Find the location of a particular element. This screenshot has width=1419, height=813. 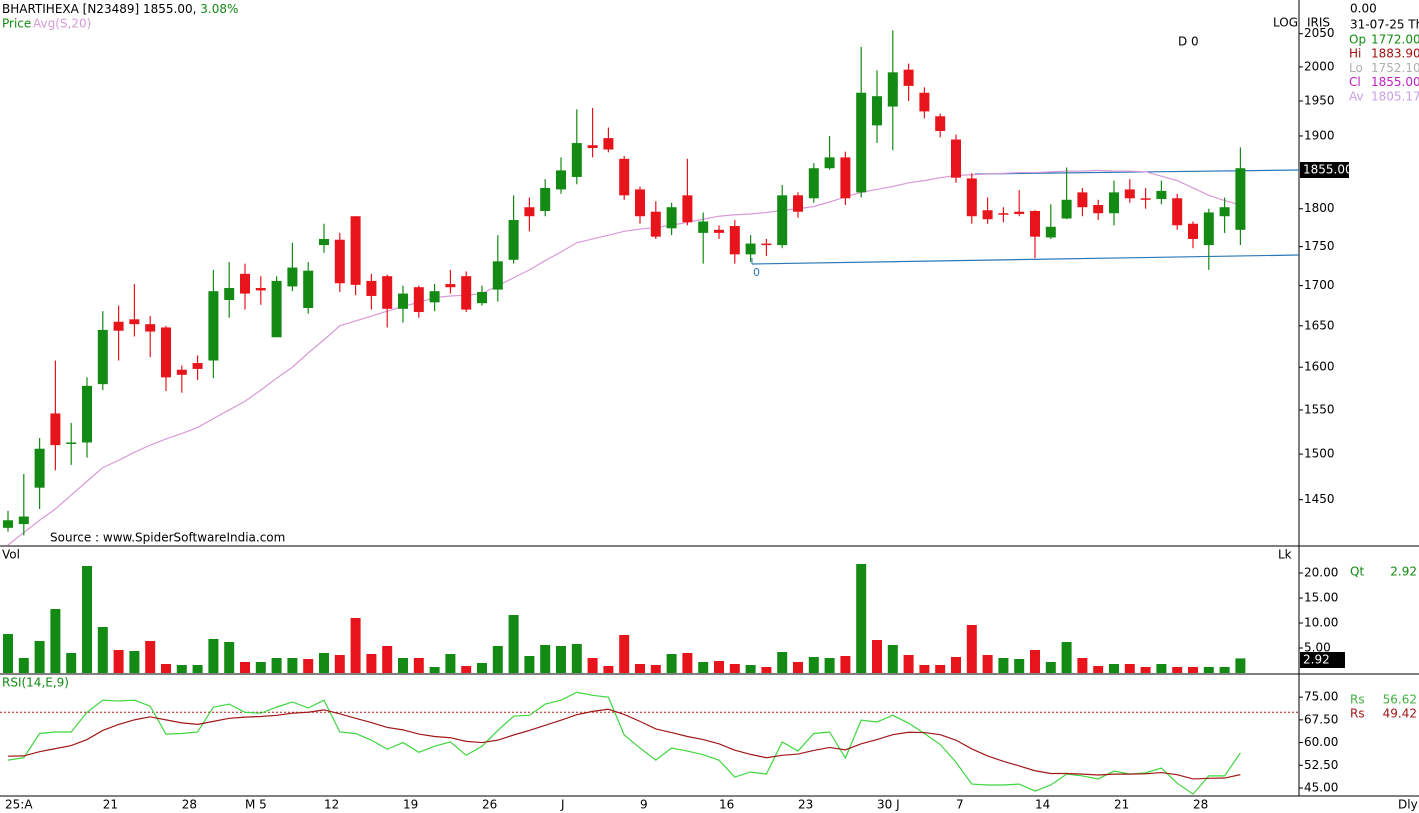

rsi-legend-name: Rs is located at coordinates (1357, 714).